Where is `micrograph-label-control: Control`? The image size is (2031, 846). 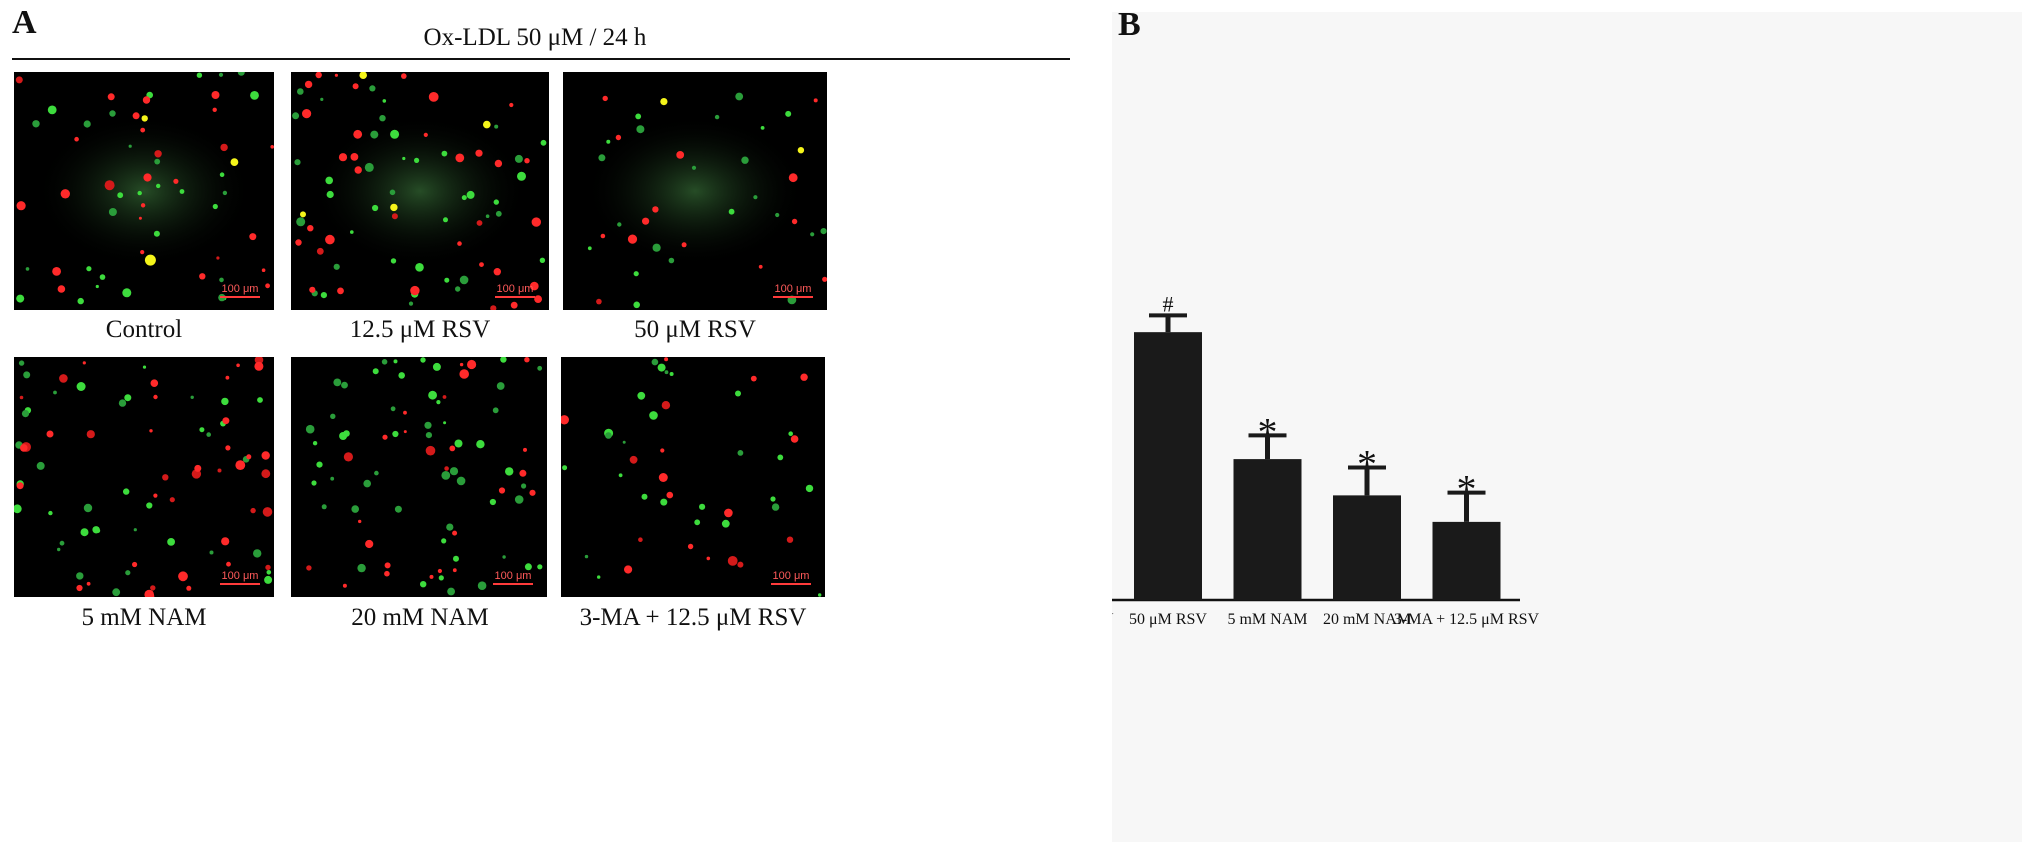
micrograph-label-control: Control is located at coordinates (144, 329).